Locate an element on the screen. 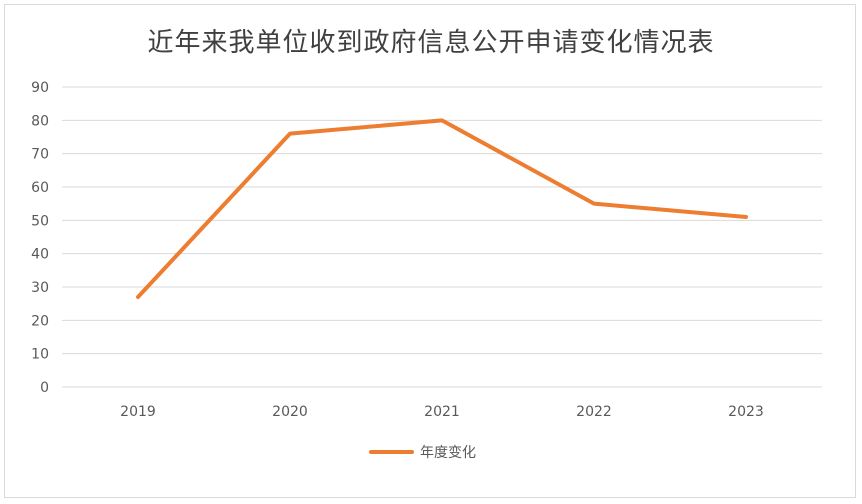 This screenshot has width=862, height=504. legend-label: 年度变化 is located at coordinates (448, 453).